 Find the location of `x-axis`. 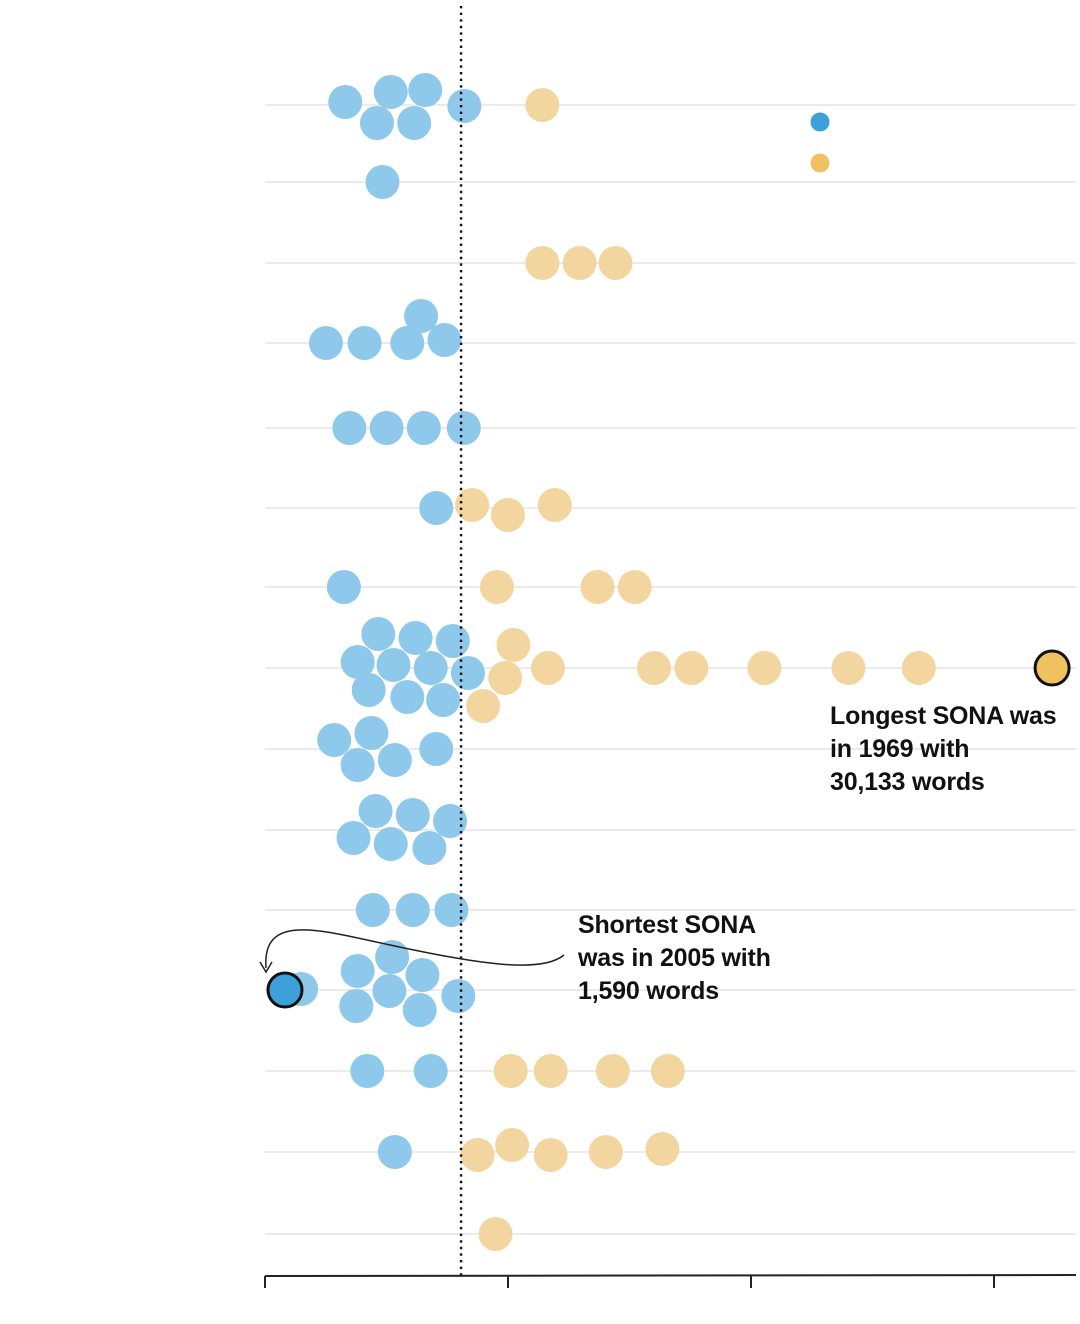

x-axis is located at coordinates (670, 1281).